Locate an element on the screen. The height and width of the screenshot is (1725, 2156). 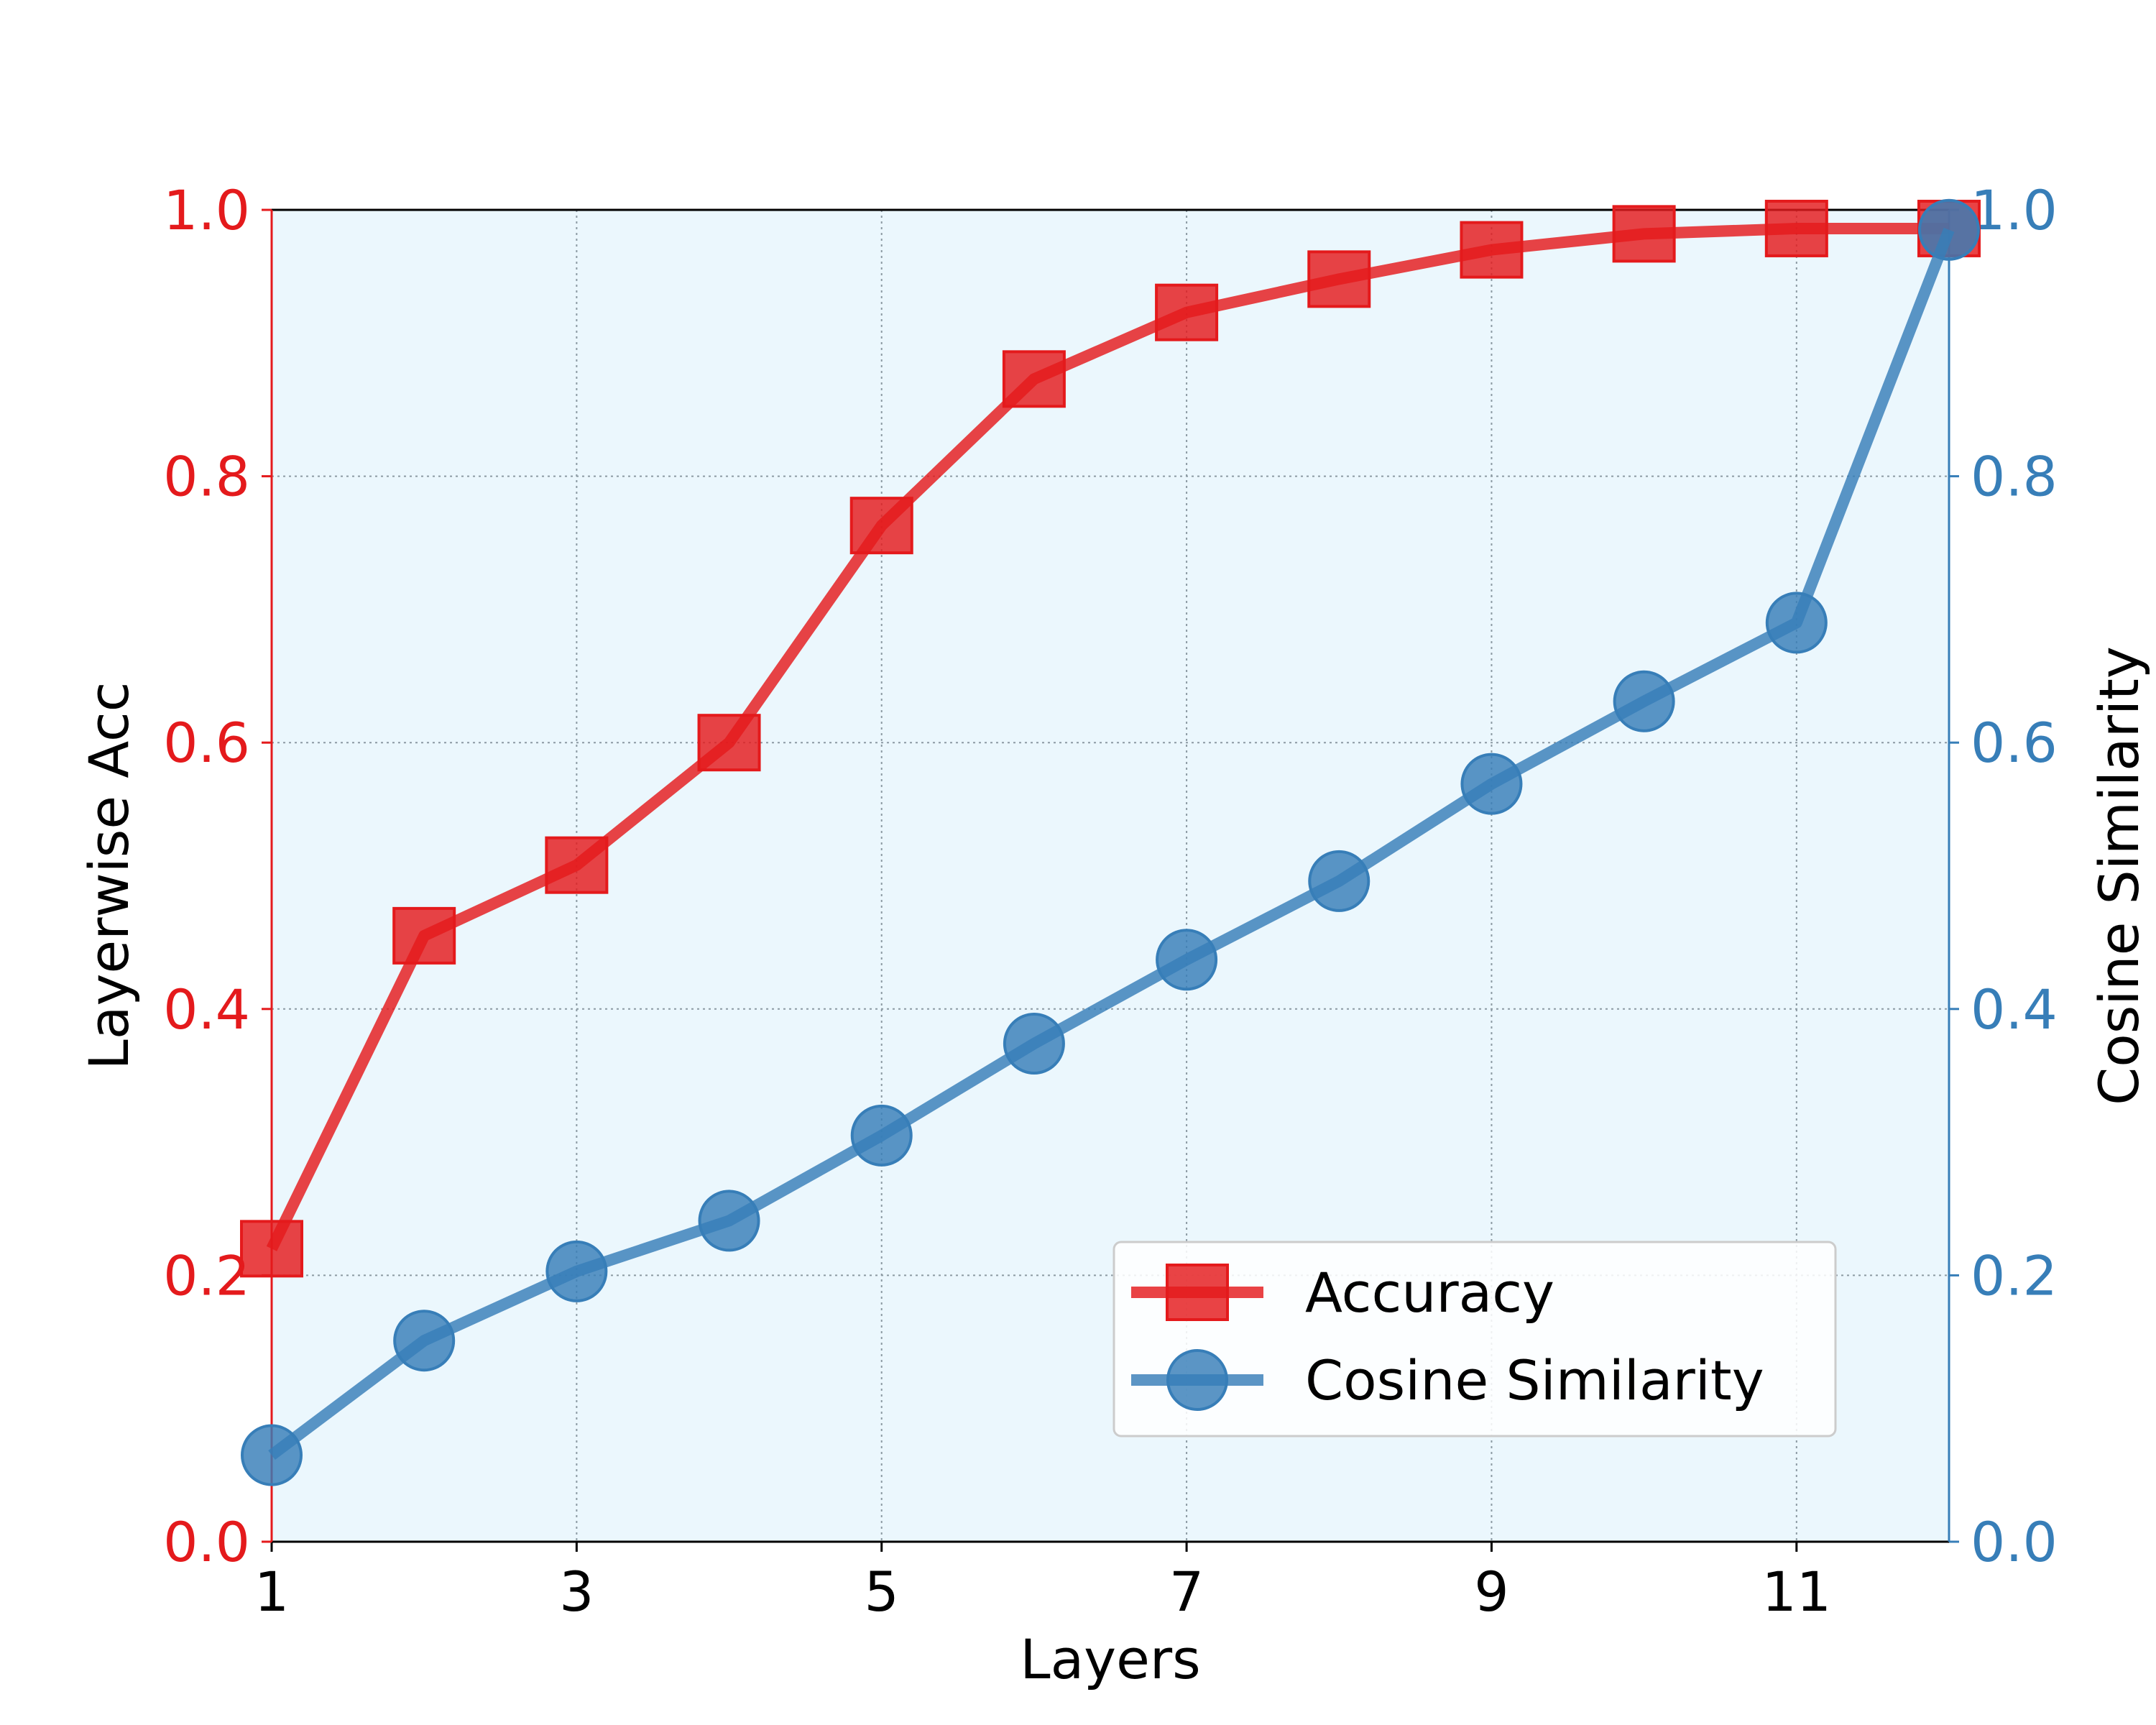
x-tick-label: 3 is located at coordinates (576, 1592).